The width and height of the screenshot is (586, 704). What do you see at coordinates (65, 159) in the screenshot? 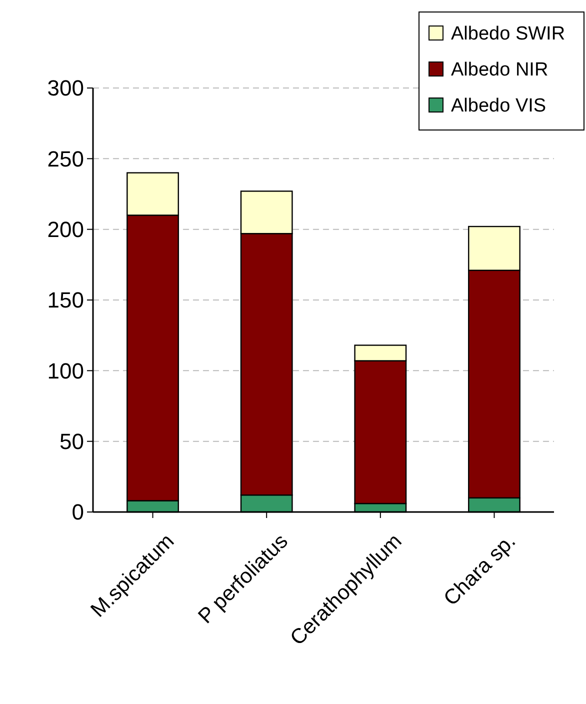
I see `y-tick-label: 250` at bounding box center [65, 159].